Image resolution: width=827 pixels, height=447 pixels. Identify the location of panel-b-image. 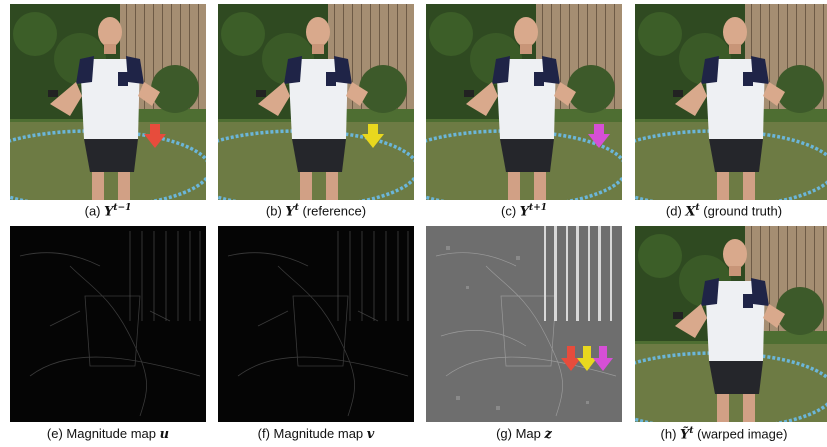
(316, 102).